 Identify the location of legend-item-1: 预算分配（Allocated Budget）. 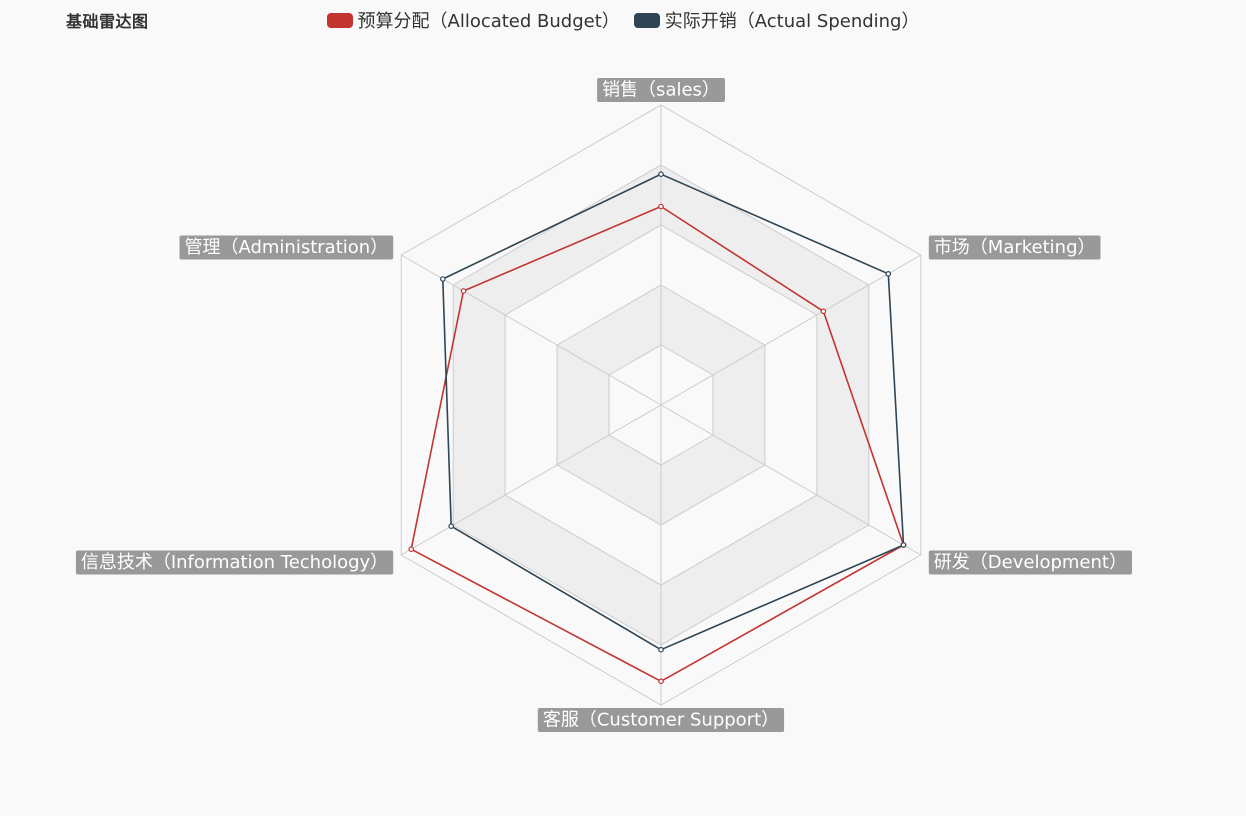
(473, 20).